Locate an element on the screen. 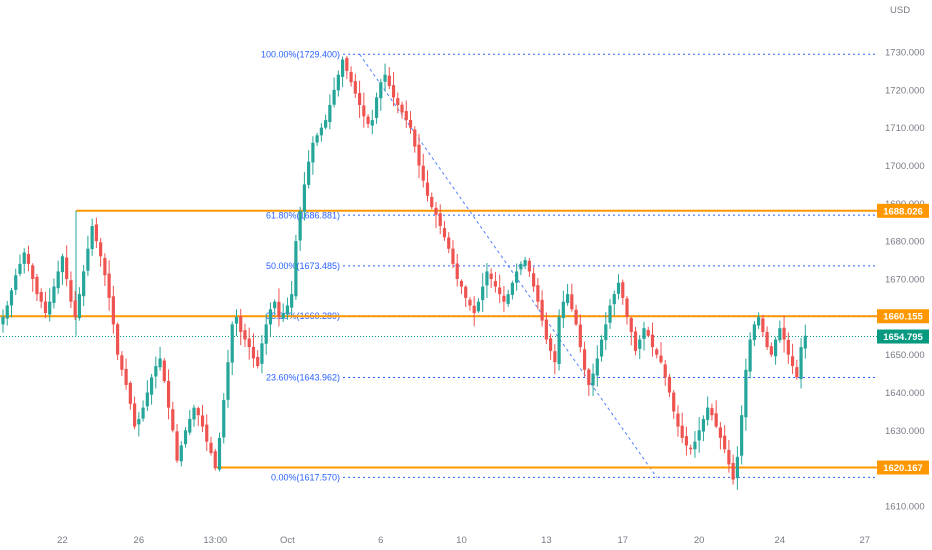 This screenshot has width=932, height=550. y-tick-label: 1640.000 is located at coordinates (905, 393).